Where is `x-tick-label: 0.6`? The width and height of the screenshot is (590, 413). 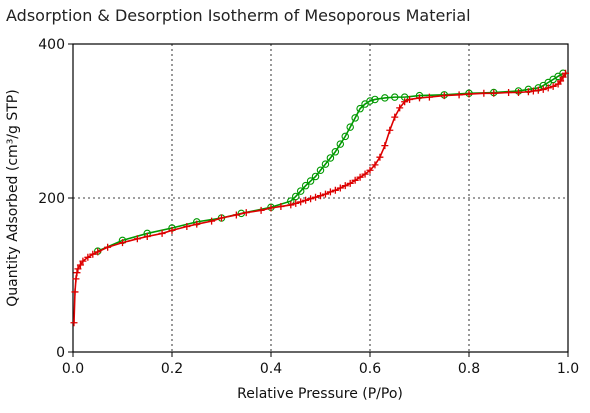 x-tick-label: 0.6 is located at coordinates (370, 369).